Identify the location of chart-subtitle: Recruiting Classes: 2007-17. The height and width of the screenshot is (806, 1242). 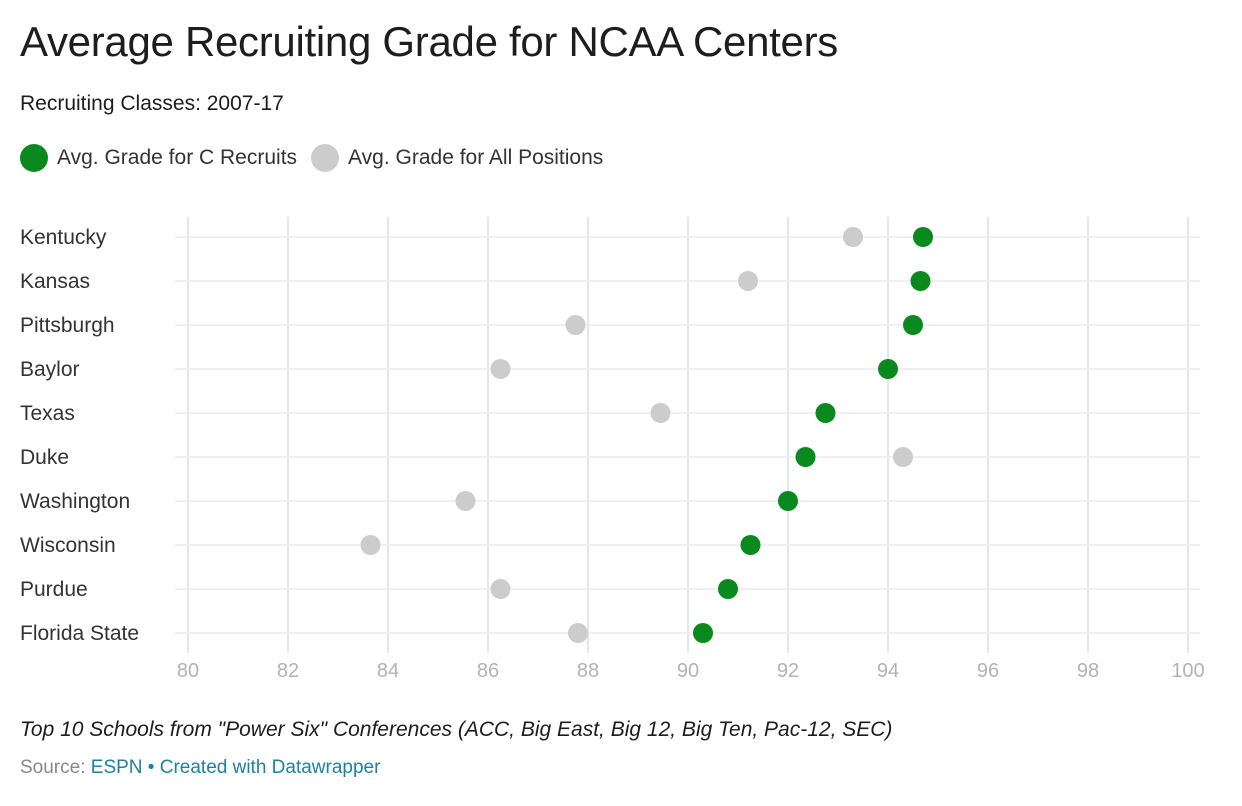
(152, 103).